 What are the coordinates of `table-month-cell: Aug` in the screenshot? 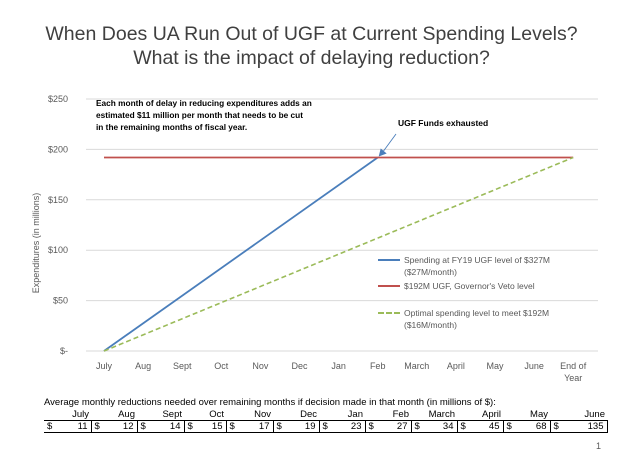 It's located at (114, 415).